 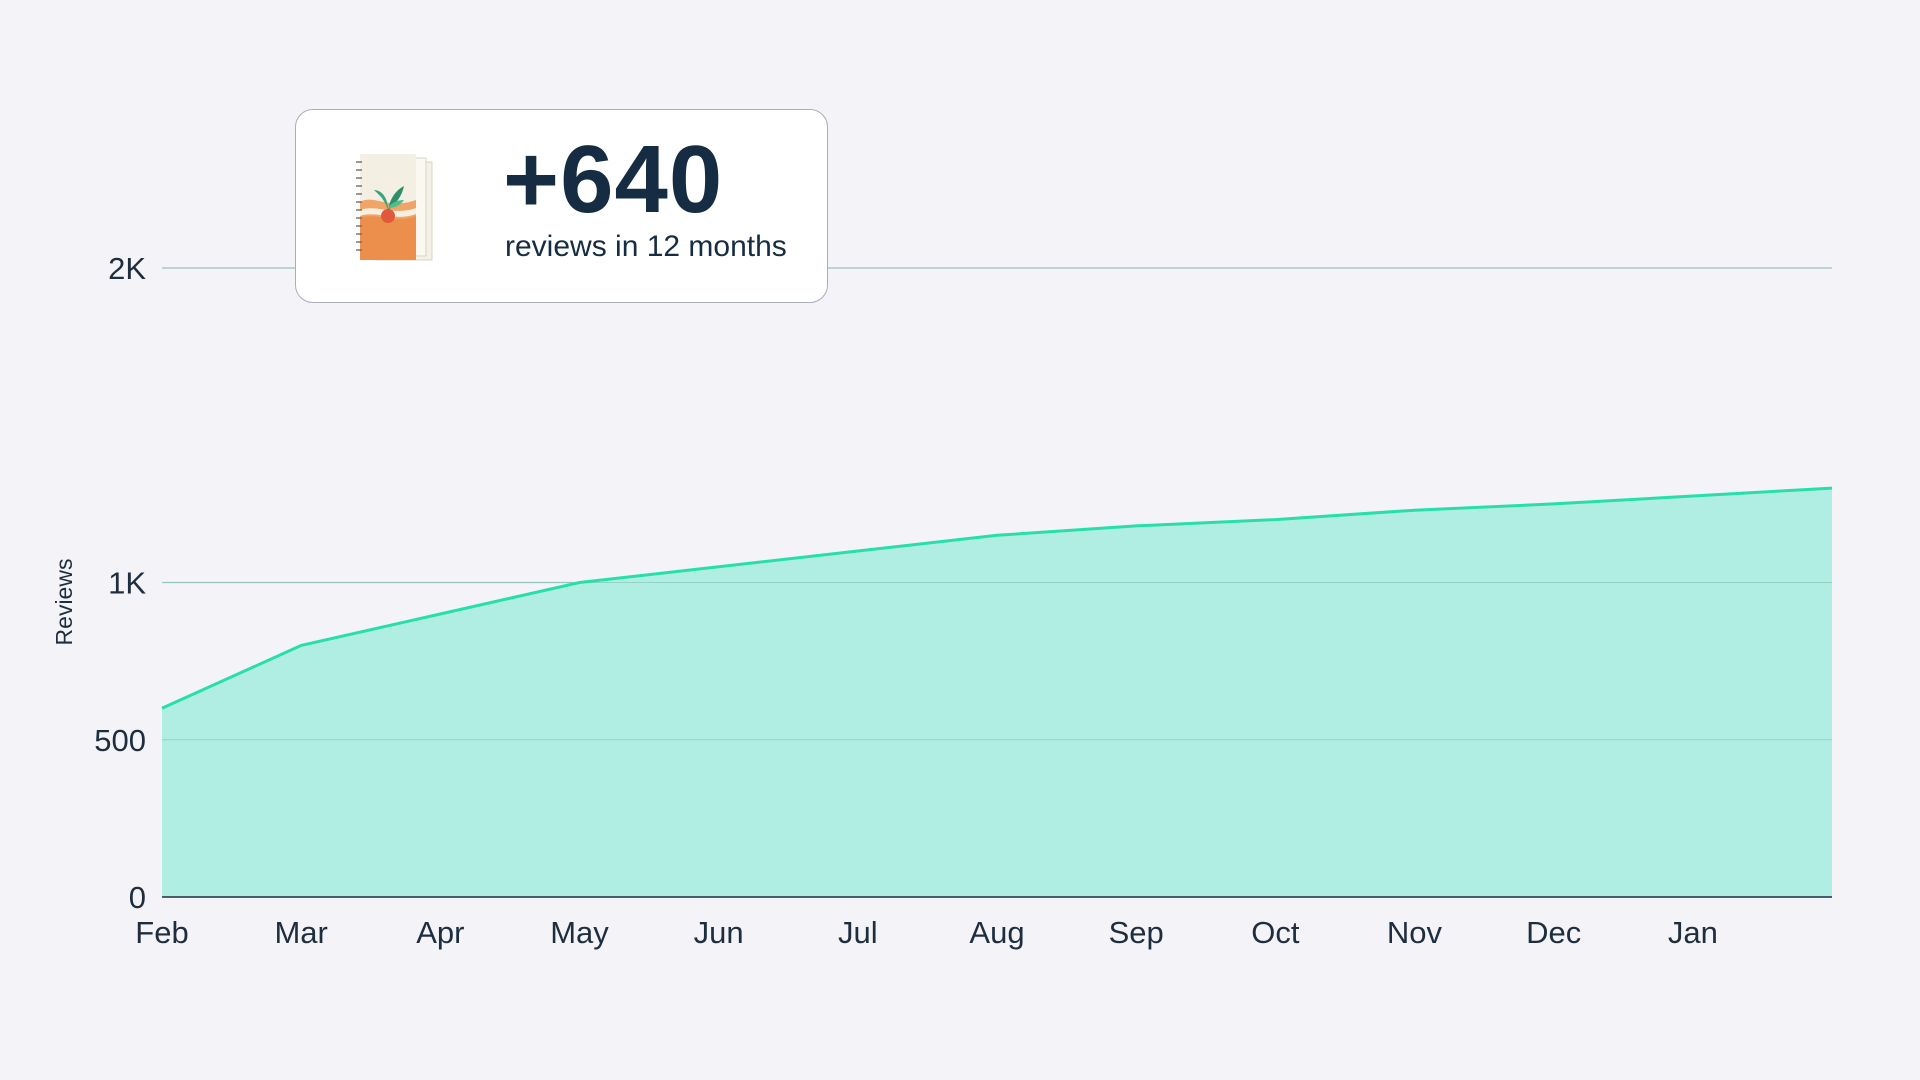 I want to click on y-tick-label: 500, so click(x=120, y=740).